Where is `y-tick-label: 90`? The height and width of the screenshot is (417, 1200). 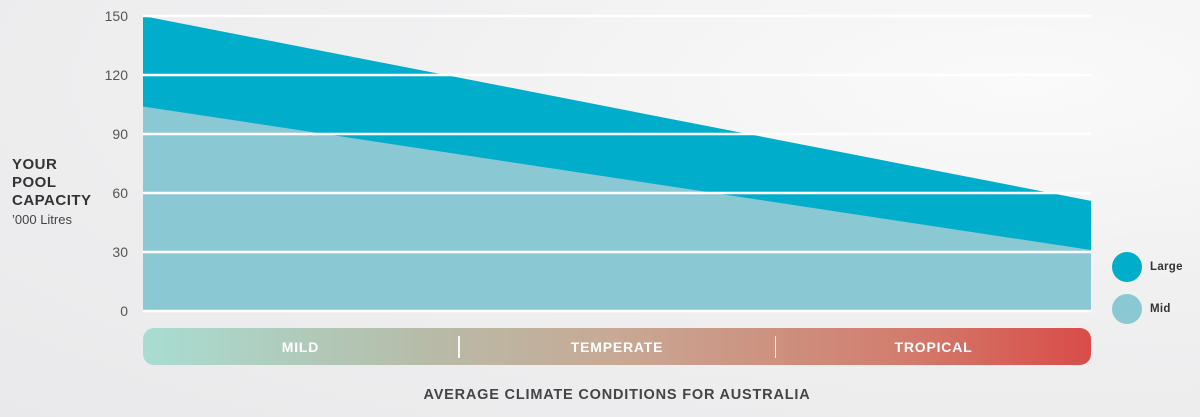
y-tick-label: 90 is located at coordinates (120, 134).